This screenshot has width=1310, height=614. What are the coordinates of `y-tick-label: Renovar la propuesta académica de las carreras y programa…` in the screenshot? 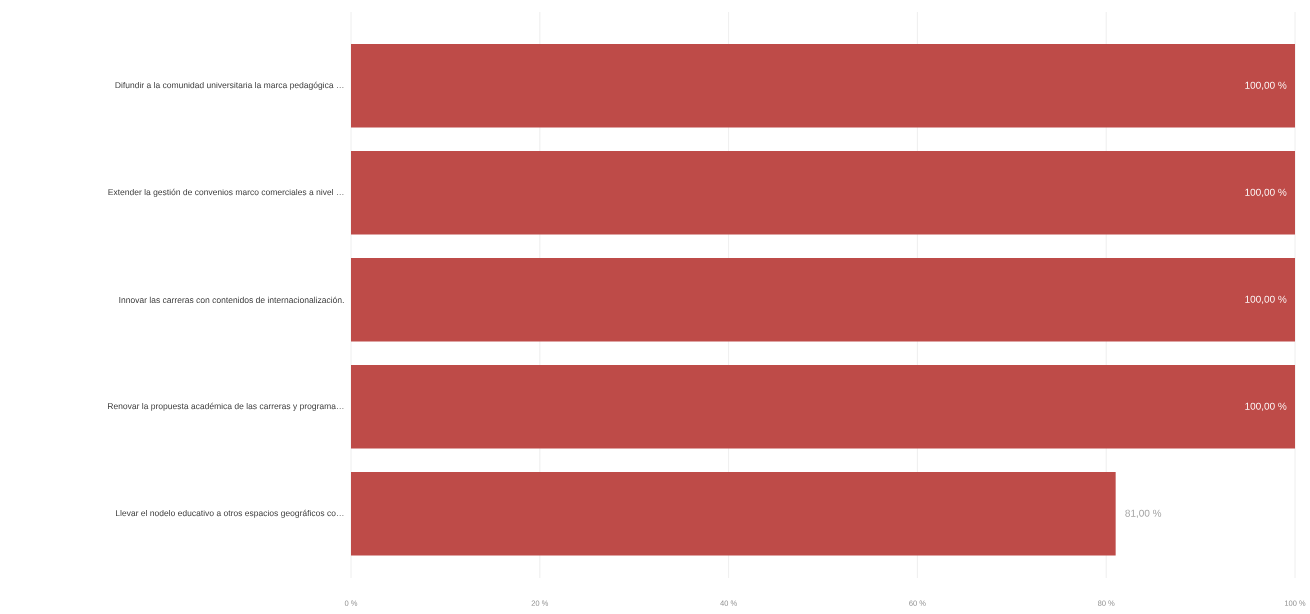 It's located at (226, 406).